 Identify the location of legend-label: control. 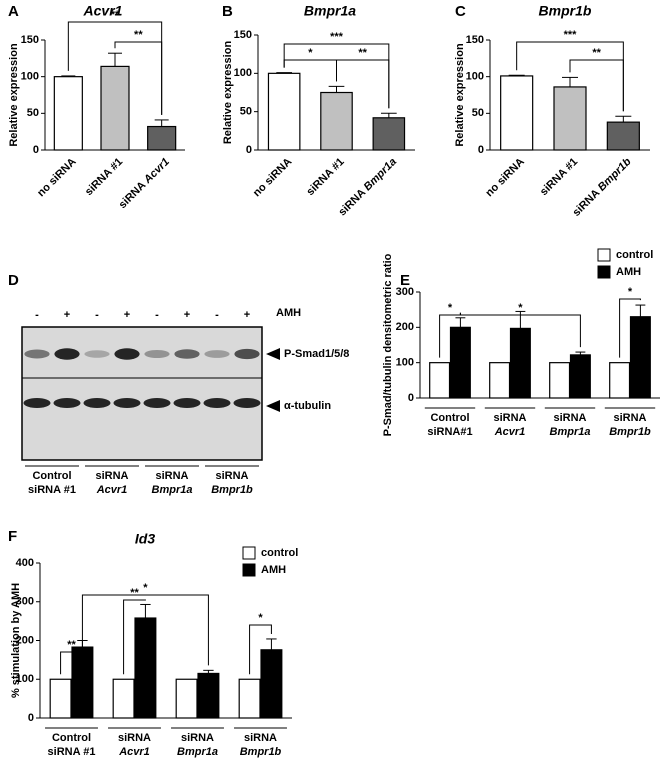
(279, 553).